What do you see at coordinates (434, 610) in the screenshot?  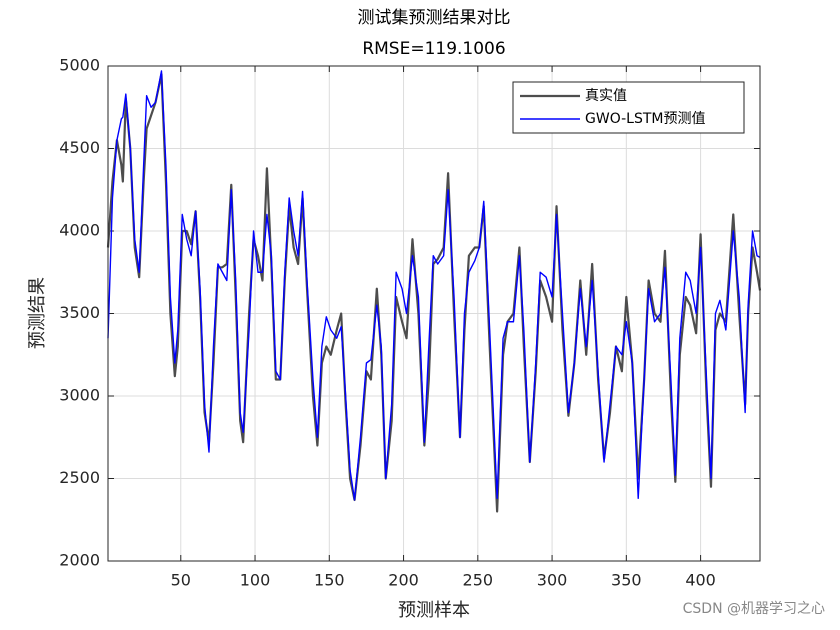 I see `x-axis-label: 预测样本` at bounding box center [434, 610].